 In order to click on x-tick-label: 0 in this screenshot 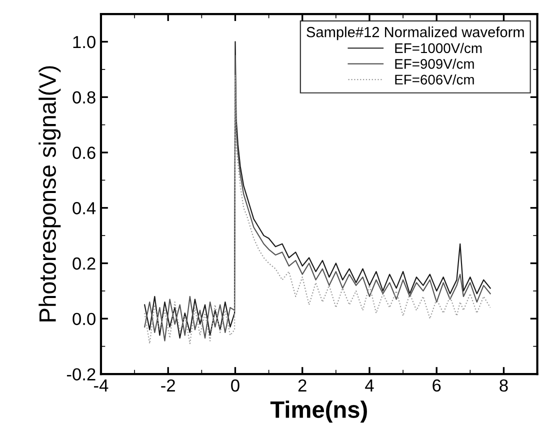, I will do `click(235, 385)`.